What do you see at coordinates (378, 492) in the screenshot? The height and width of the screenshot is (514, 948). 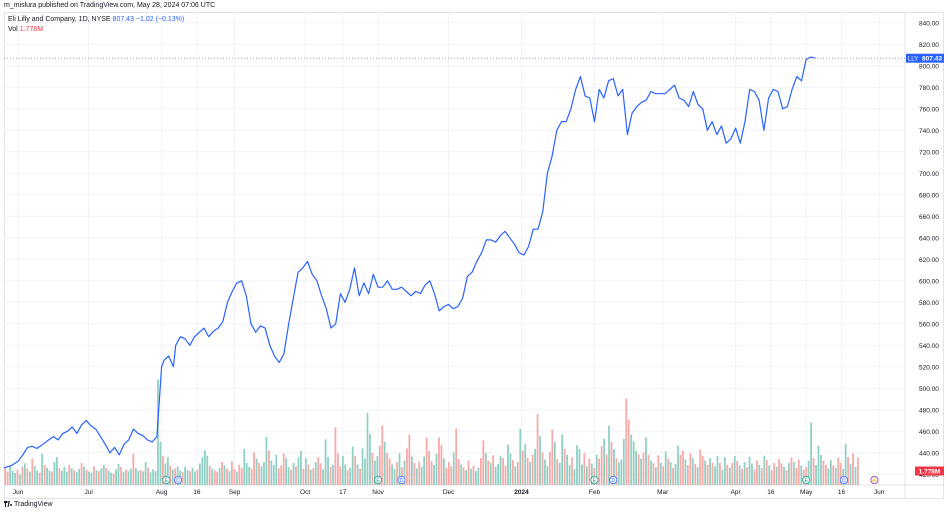 I see `x-tick-label: Nov` at bounding box center [378, 492].